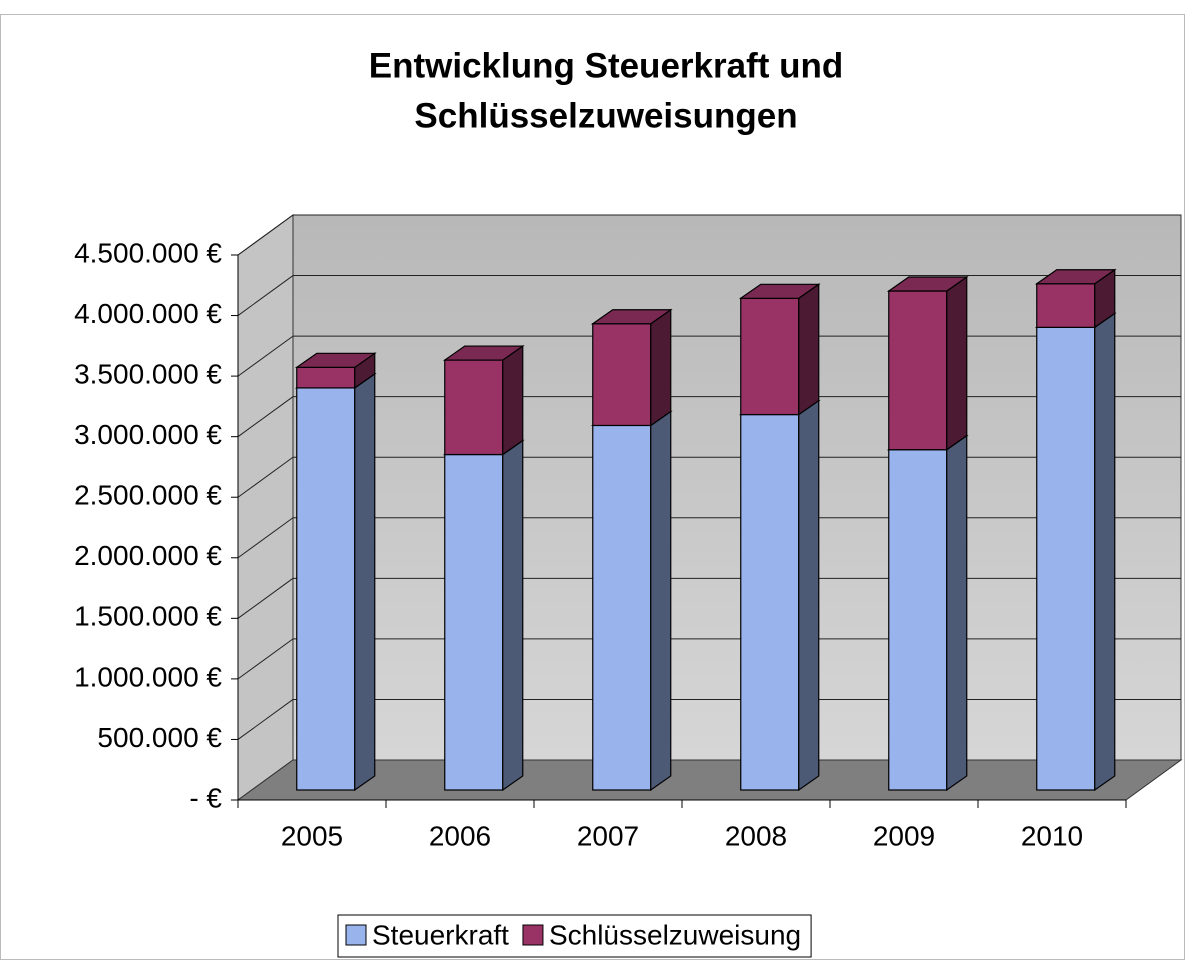 This screenshot has width=1185, height=960. What do you see at coordinates (265, 507) in the screenshot?
I see `side-wall` at bounding box center [265, 507].